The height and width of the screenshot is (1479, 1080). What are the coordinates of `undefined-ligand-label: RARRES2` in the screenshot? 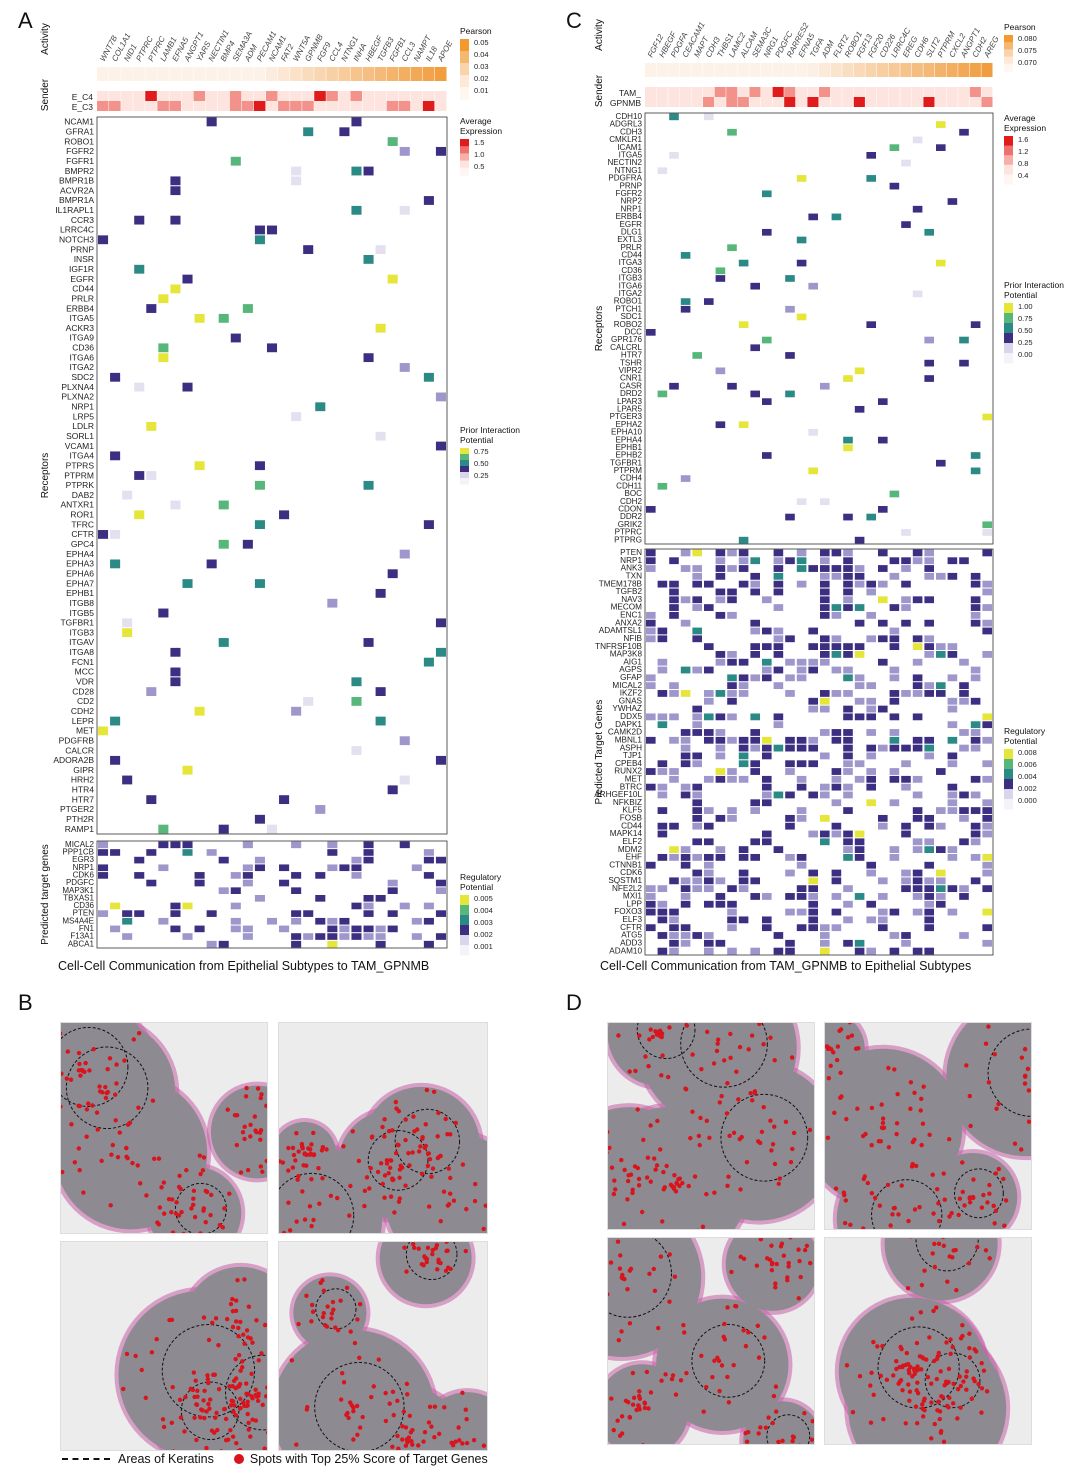 It's located at (798, 40).